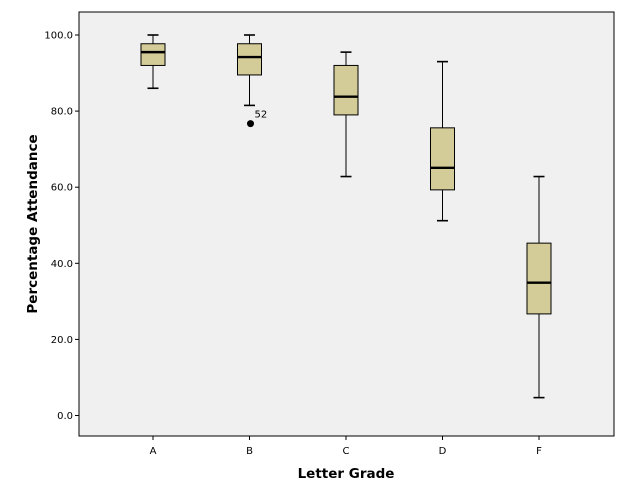 This screenshot has height=502, width=627. Describe the element at coordinates (62, 340) in the screenshot. I see `y-tick-label: 20.0` at that location.